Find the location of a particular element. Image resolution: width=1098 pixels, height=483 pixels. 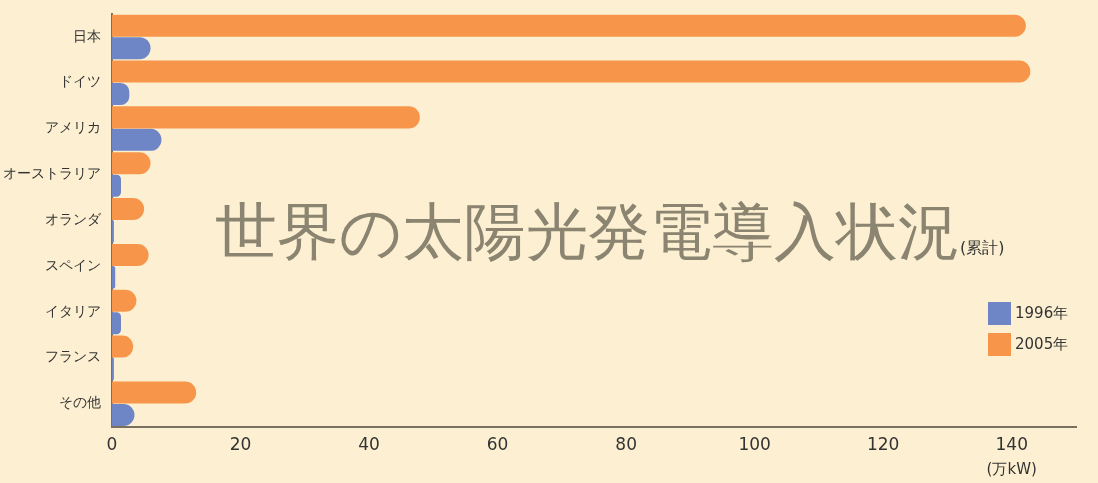

y-tick-label: アメリカ is located at coordinates (73, 127).